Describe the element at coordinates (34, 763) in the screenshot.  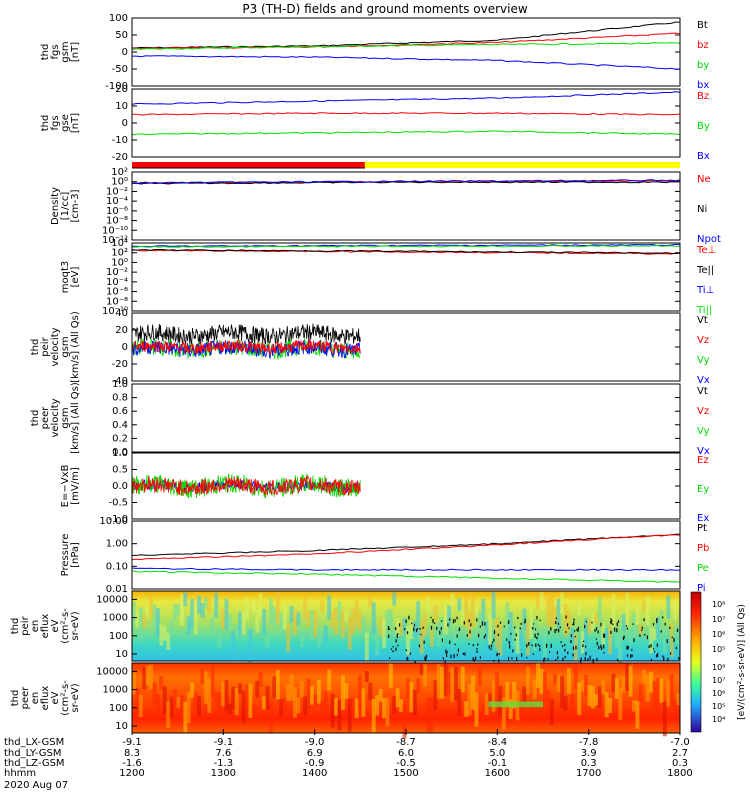
I see `x-row-label: thd_LZ-GSM` at that location.